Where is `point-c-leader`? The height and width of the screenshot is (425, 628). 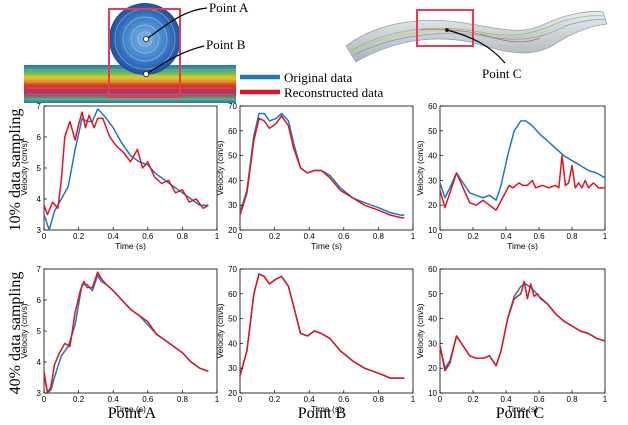
point-c-leader is located at coordinates (476, 46).